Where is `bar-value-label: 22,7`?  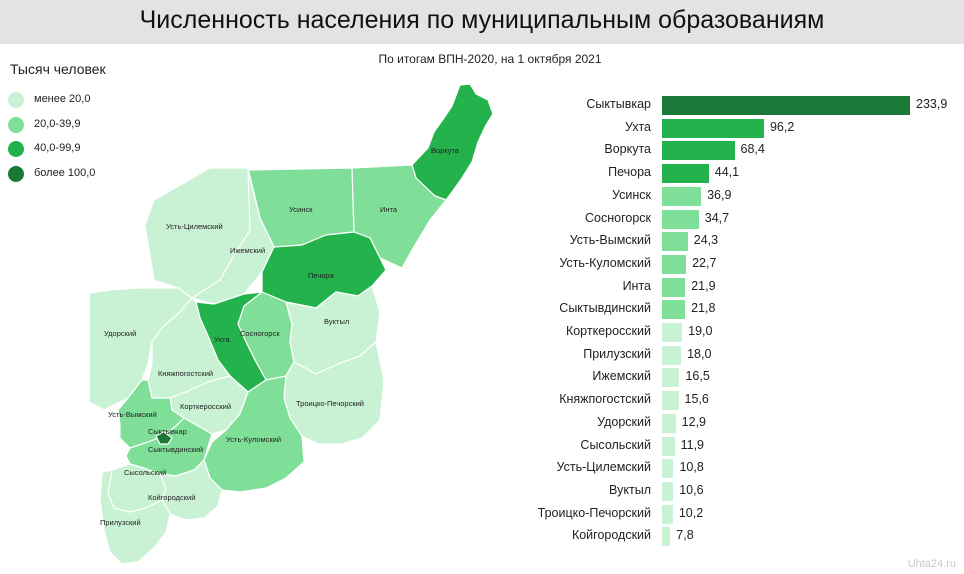 bar-value-label: 22,7 is located at coordinates (704, 262).